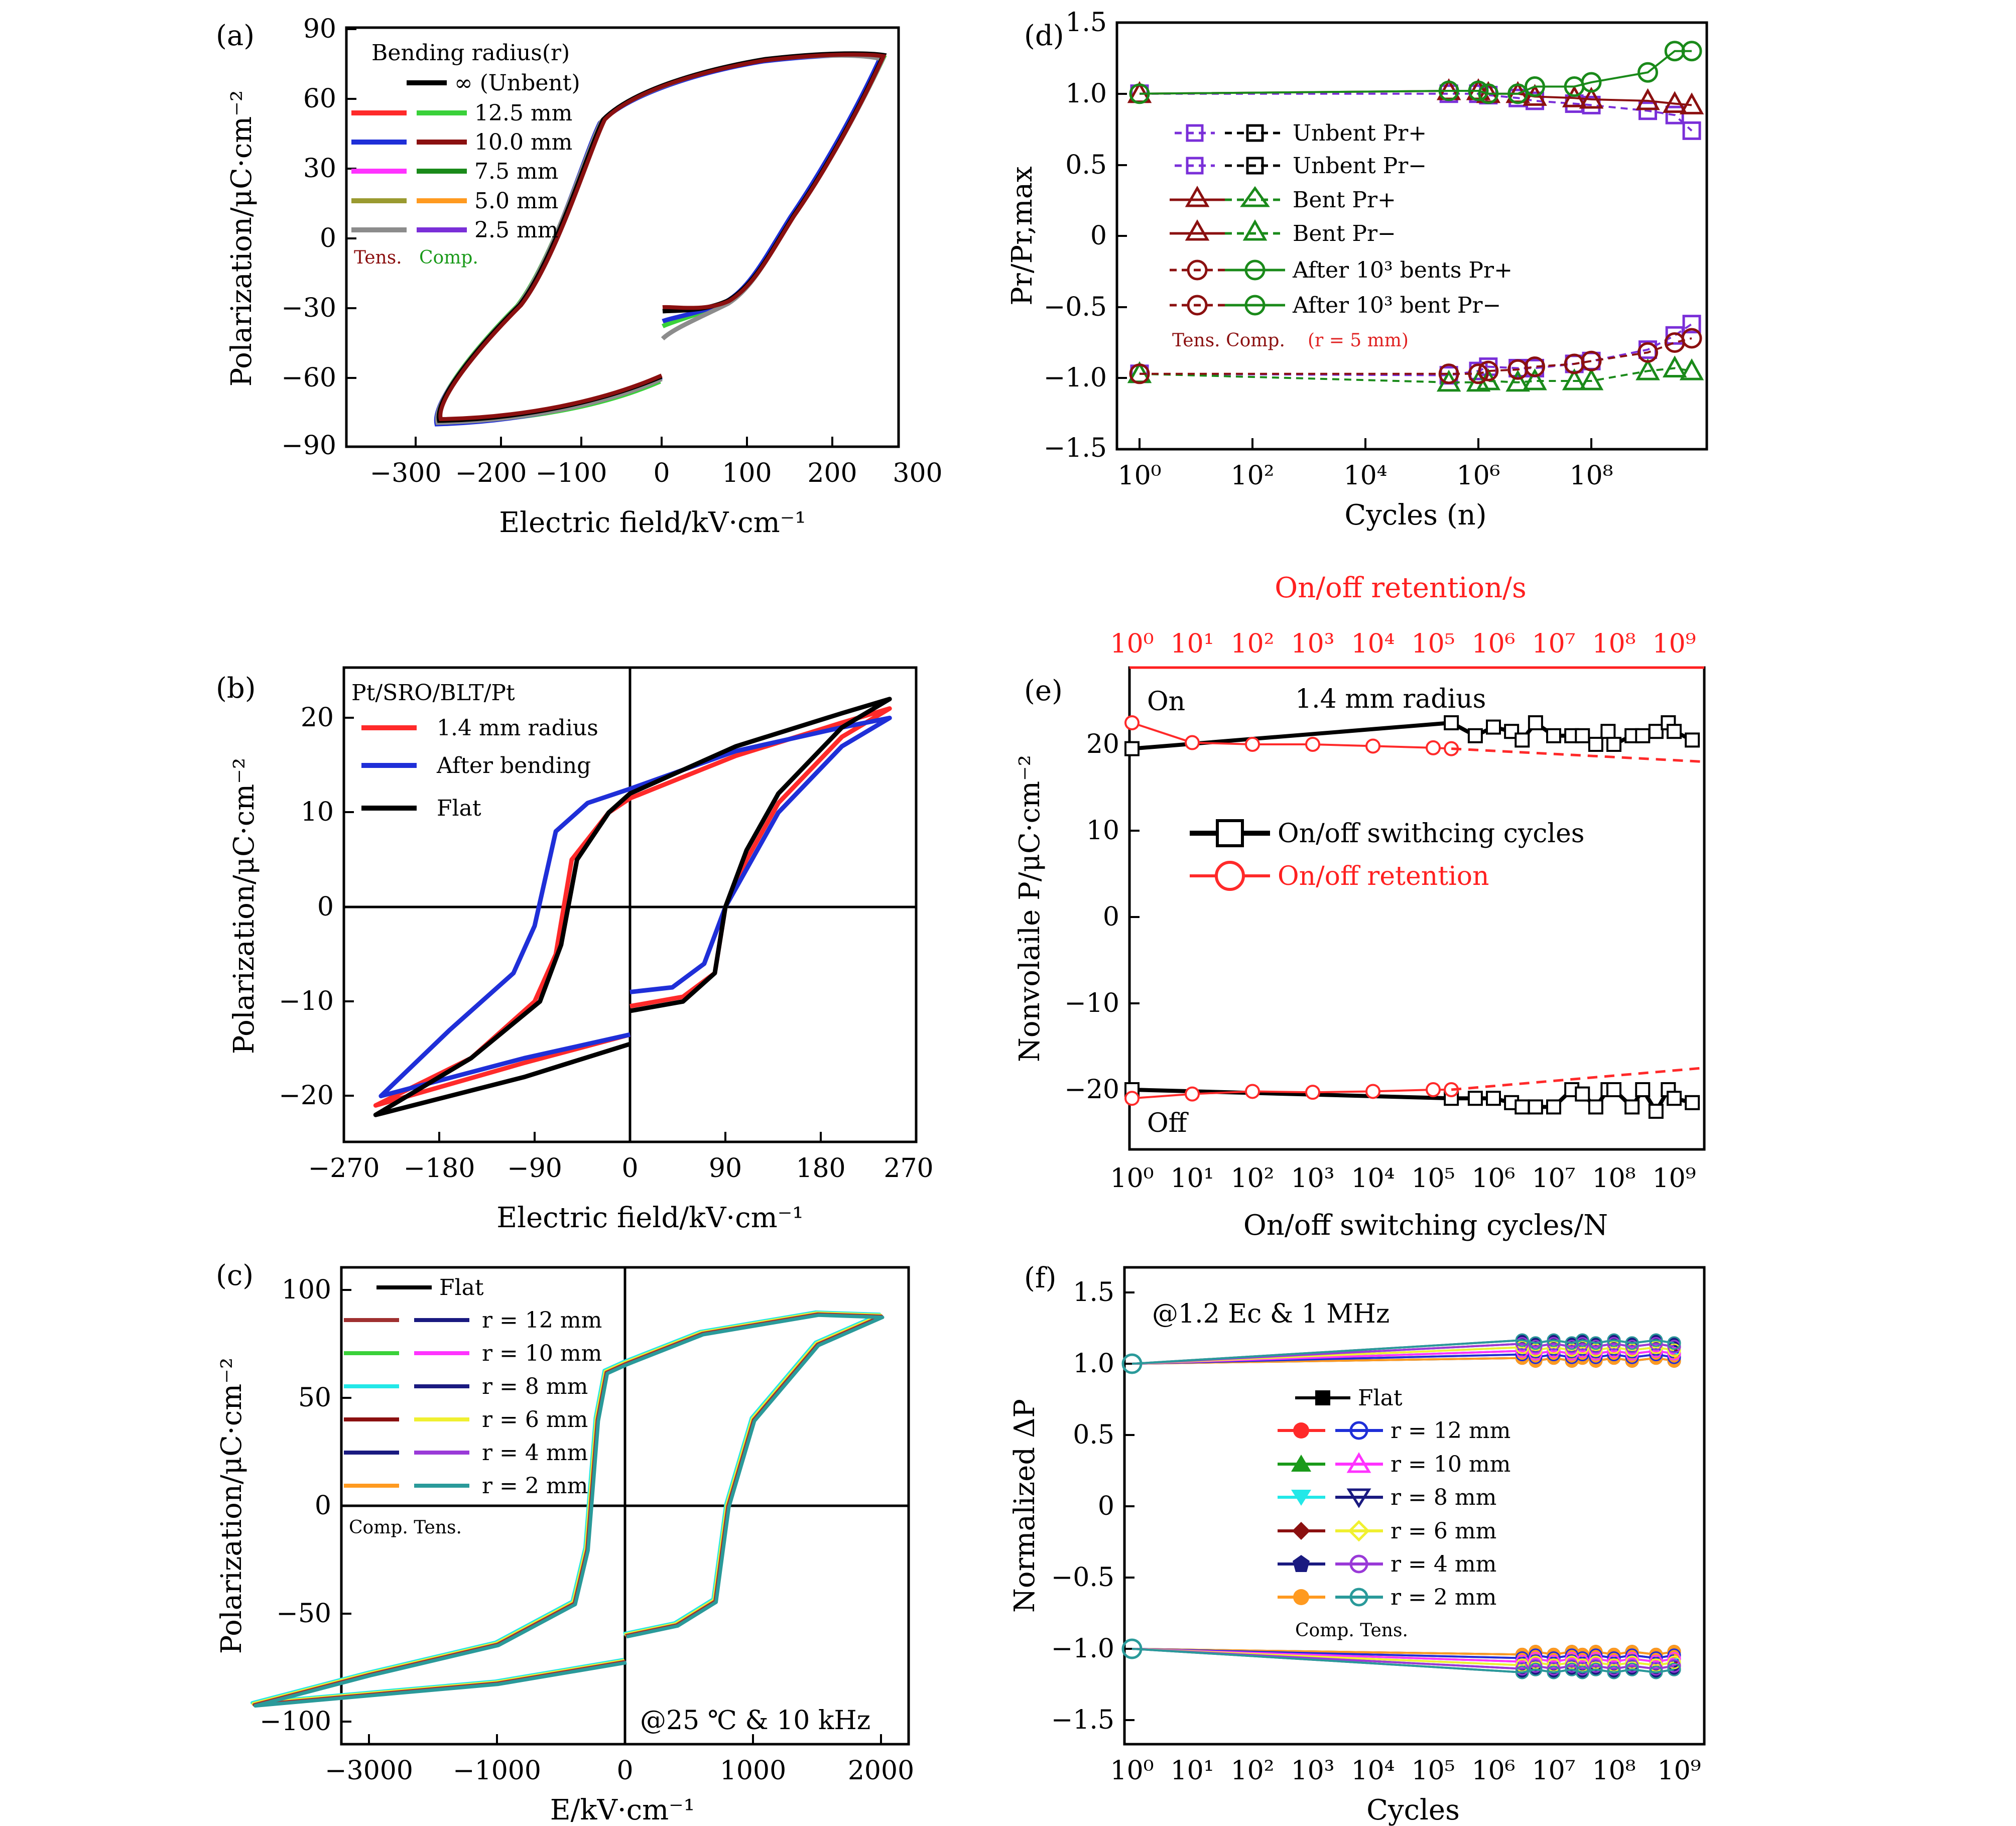 This screenshot has width=2016, height=1826. What do you see at coordinates (1192, 1179) in the screenshot?
I see `panel-e-xtick-1: 10¹` at bounding box center [1192, 1179].